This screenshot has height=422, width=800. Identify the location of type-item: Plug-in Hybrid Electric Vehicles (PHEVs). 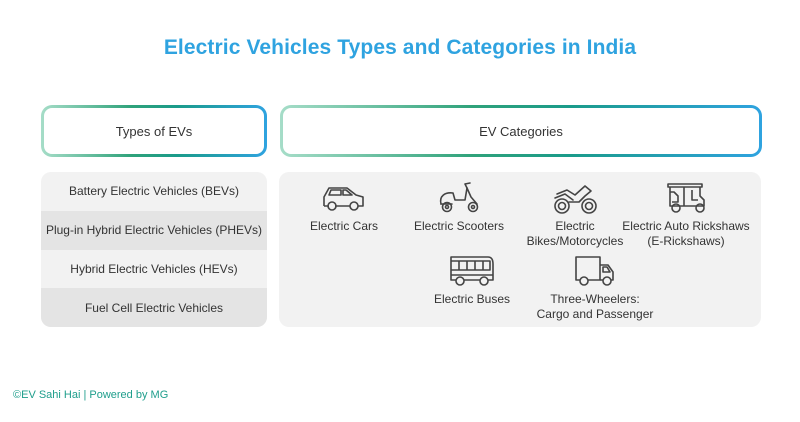
(154, 230).